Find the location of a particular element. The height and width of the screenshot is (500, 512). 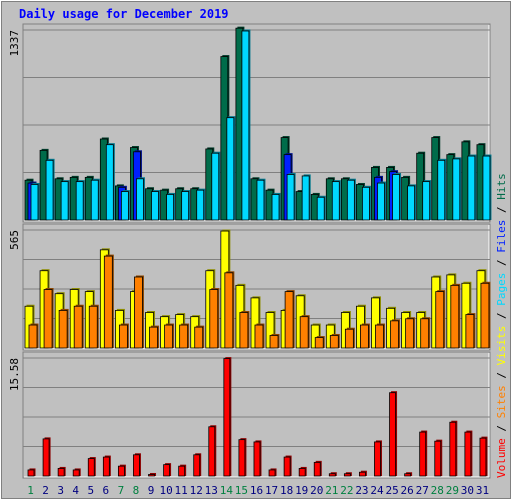

x-tick-label: 24 is located at coordinates (377, 490).